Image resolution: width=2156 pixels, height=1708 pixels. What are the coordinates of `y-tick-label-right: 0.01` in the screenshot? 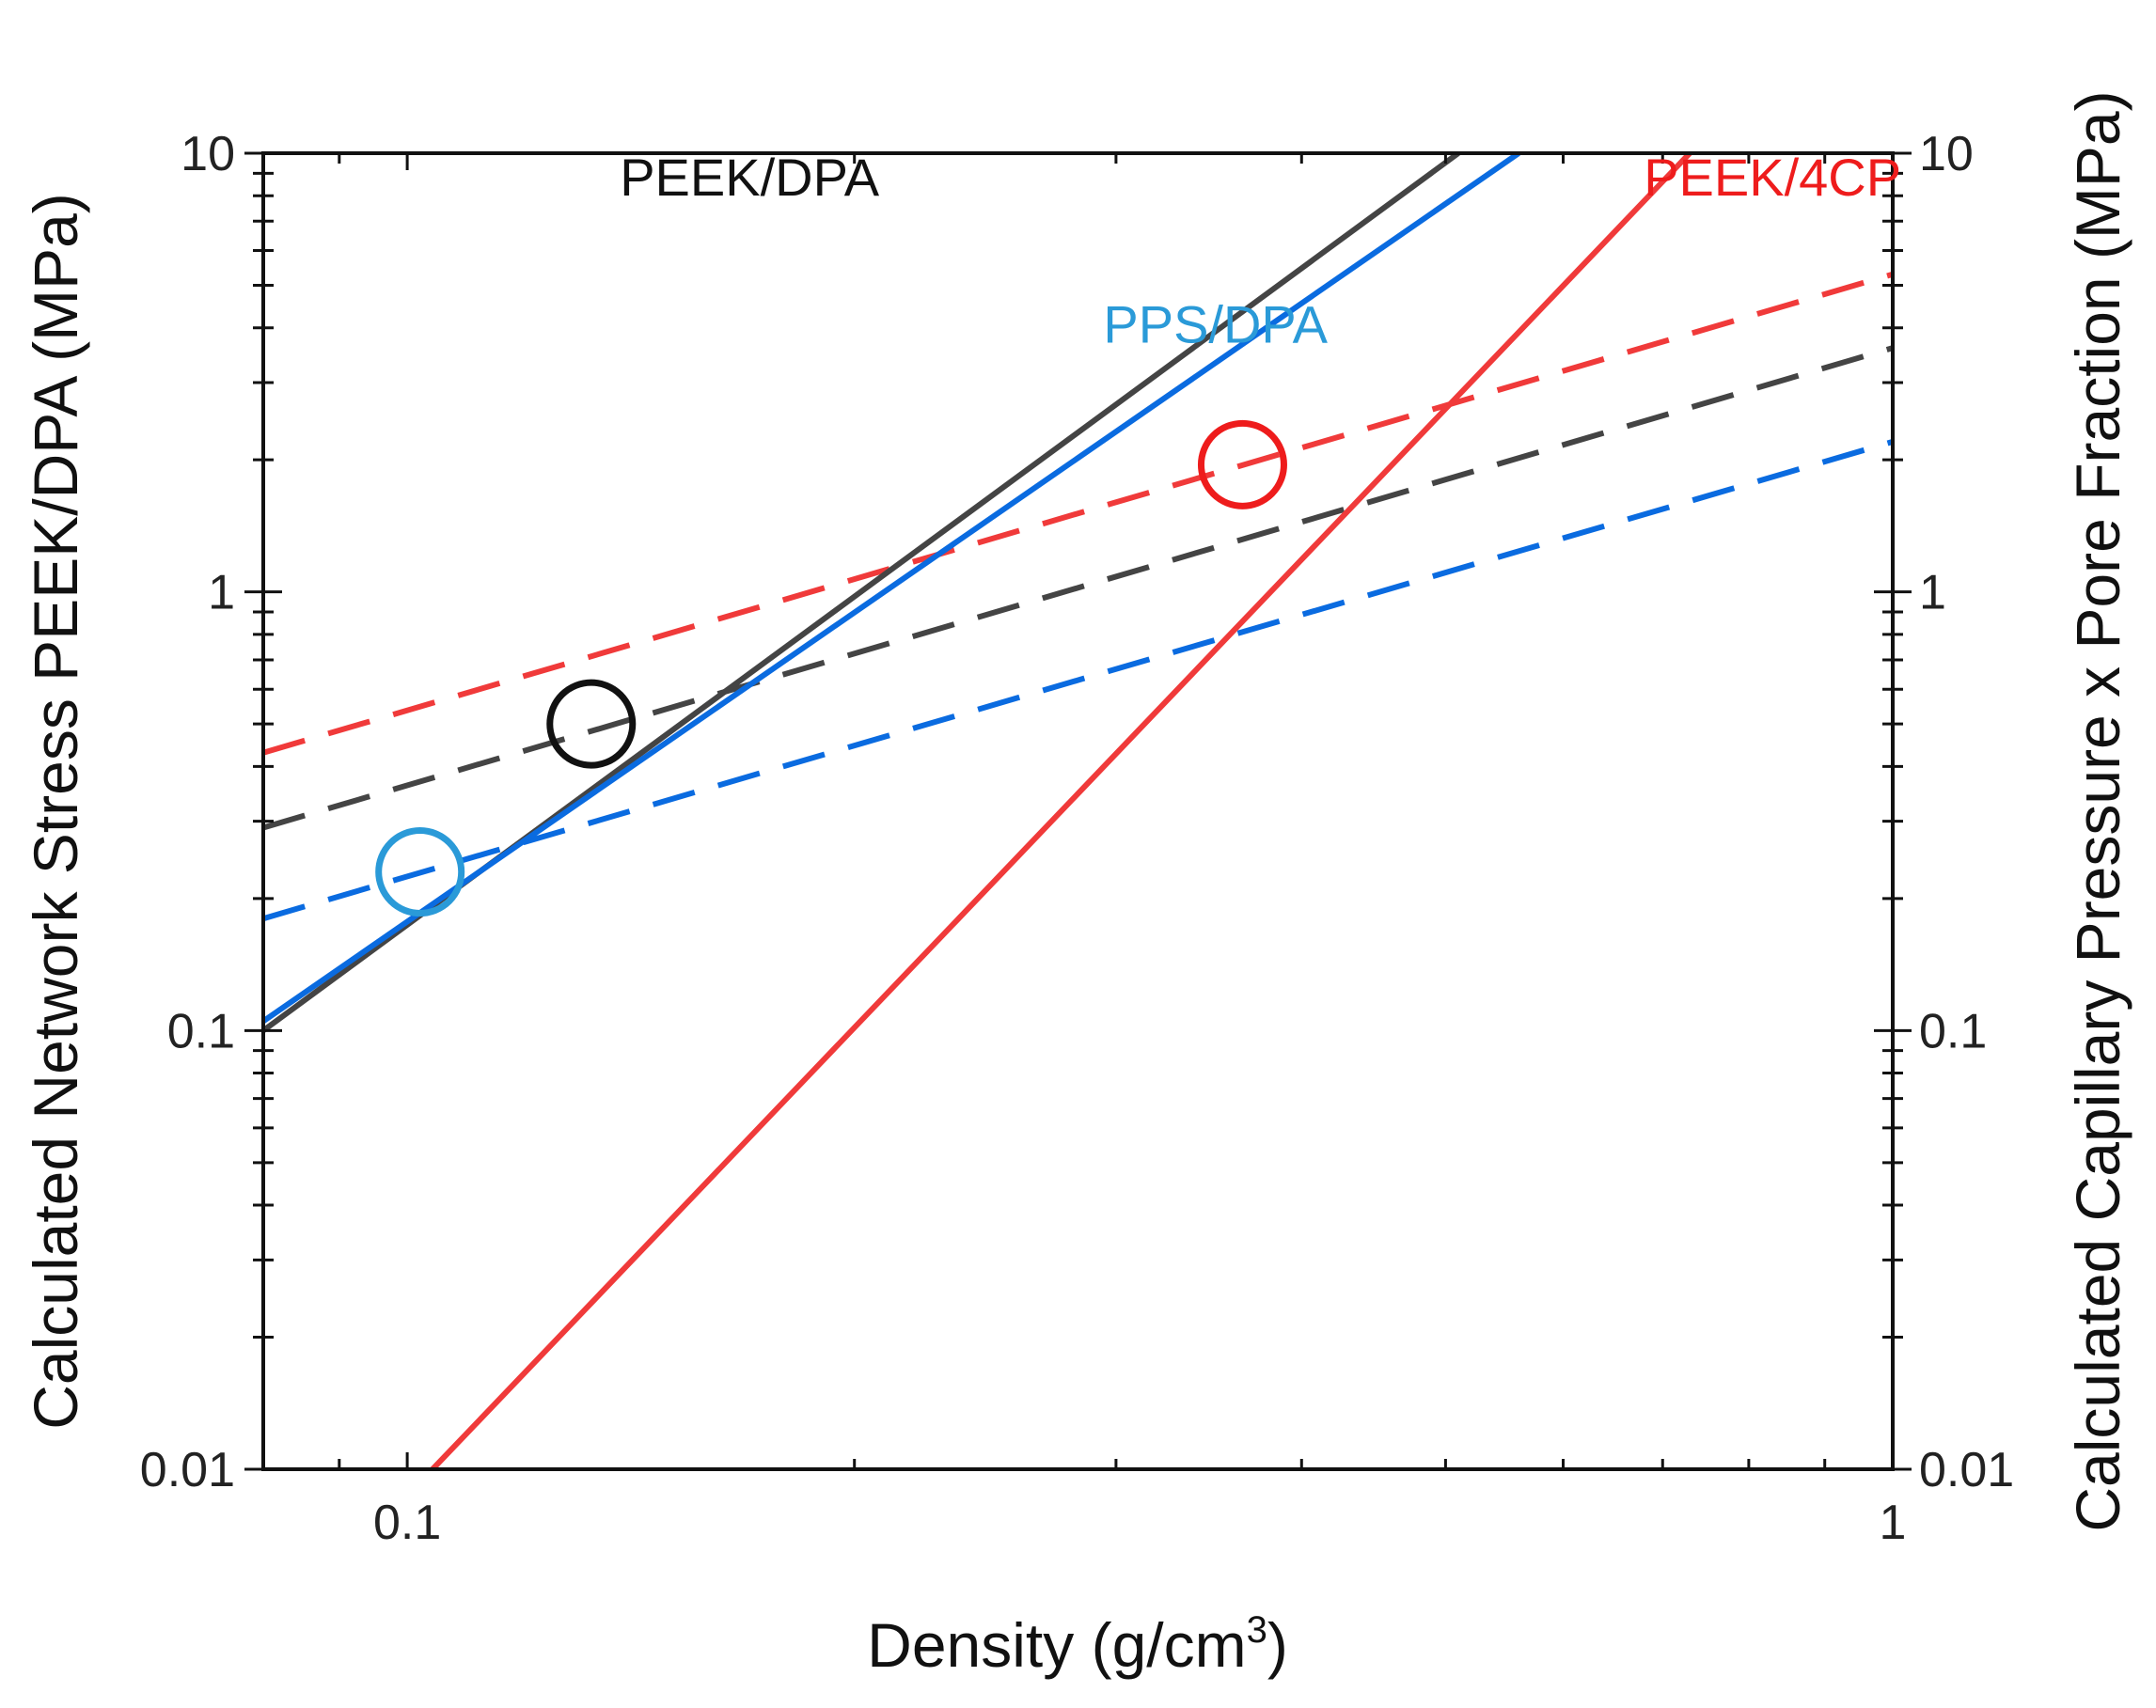 It's located at (1966, 1470).